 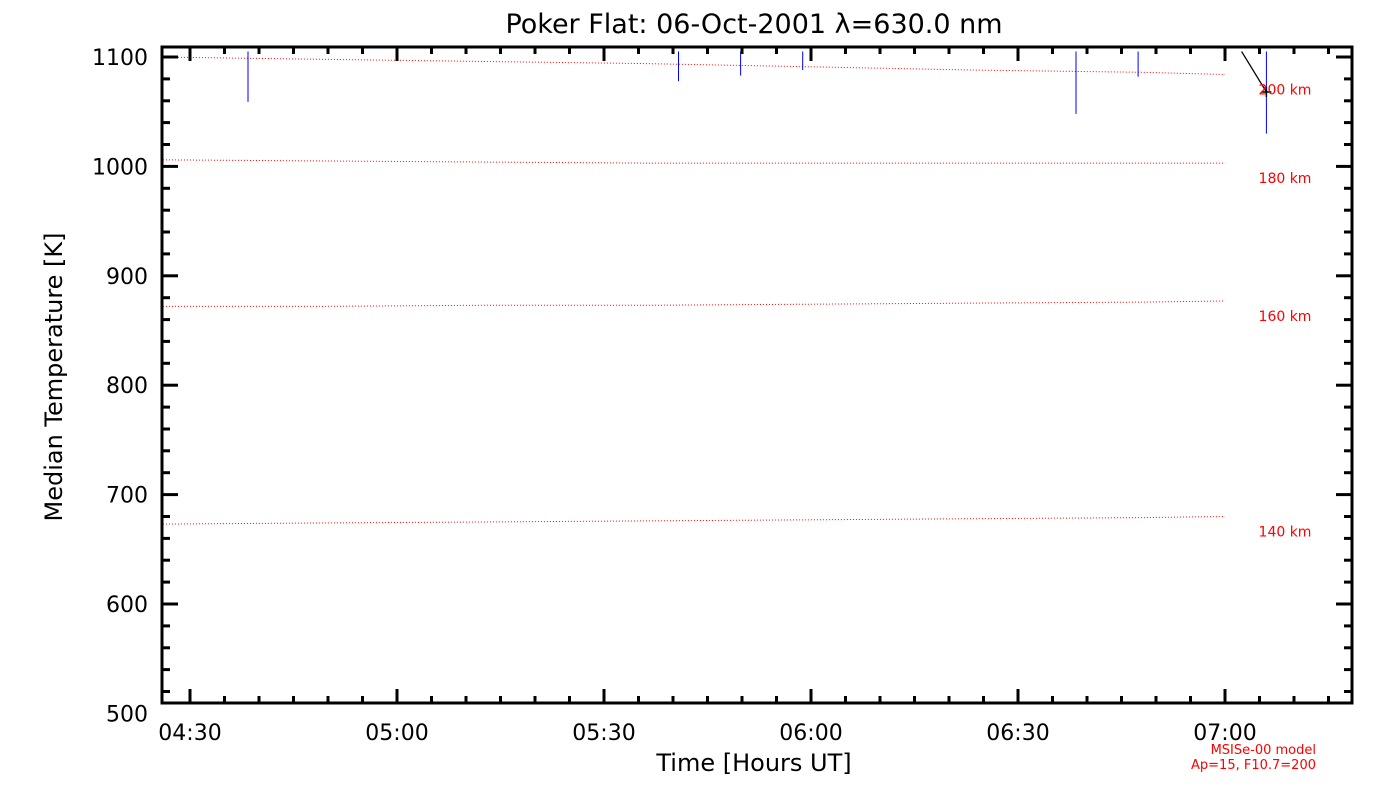 I want to click on data-line, so click(x=1254, y=72).